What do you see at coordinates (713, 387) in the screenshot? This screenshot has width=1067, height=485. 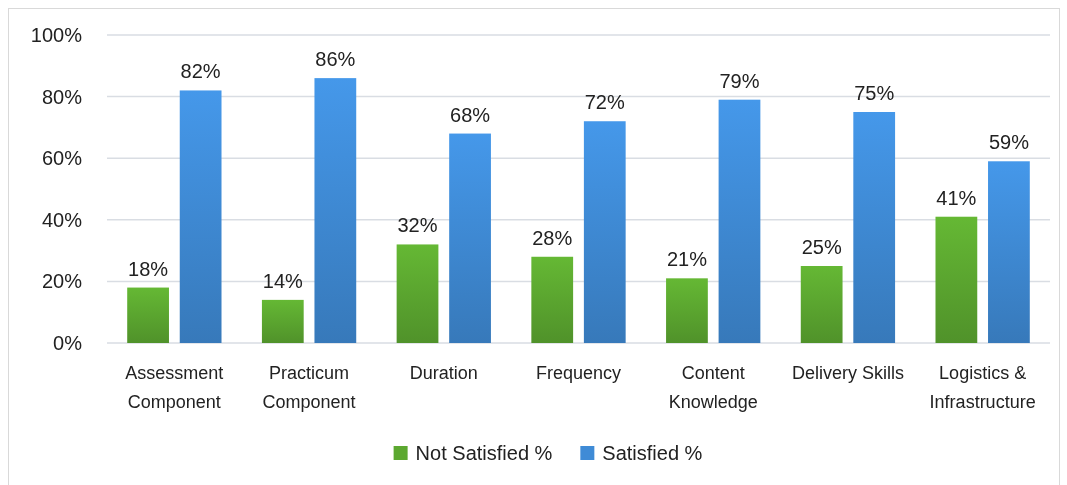 I see `x-tick-label: Content Knowledge` at bounding box center [713, 387].